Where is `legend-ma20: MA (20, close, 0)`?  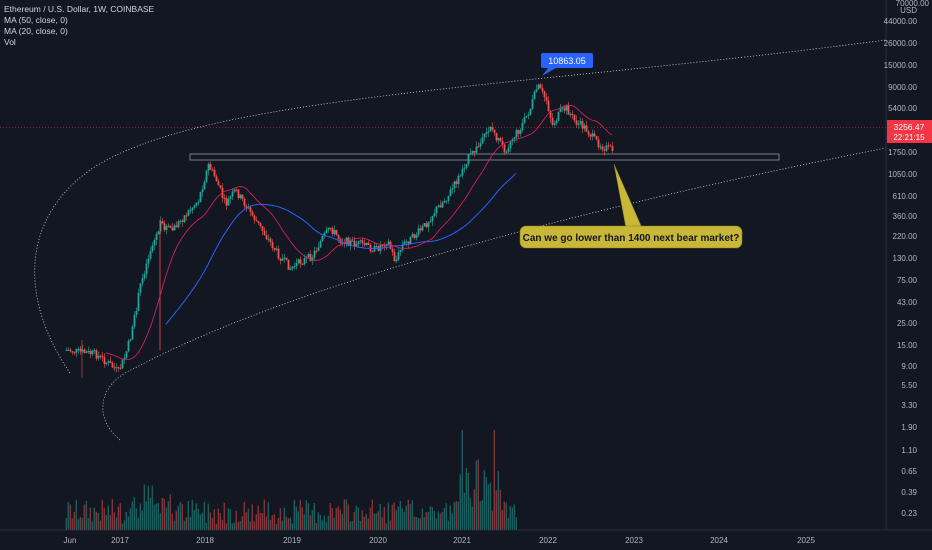
legend-ma20: MA (20, close, 0) is located at coordinates (36, 31).